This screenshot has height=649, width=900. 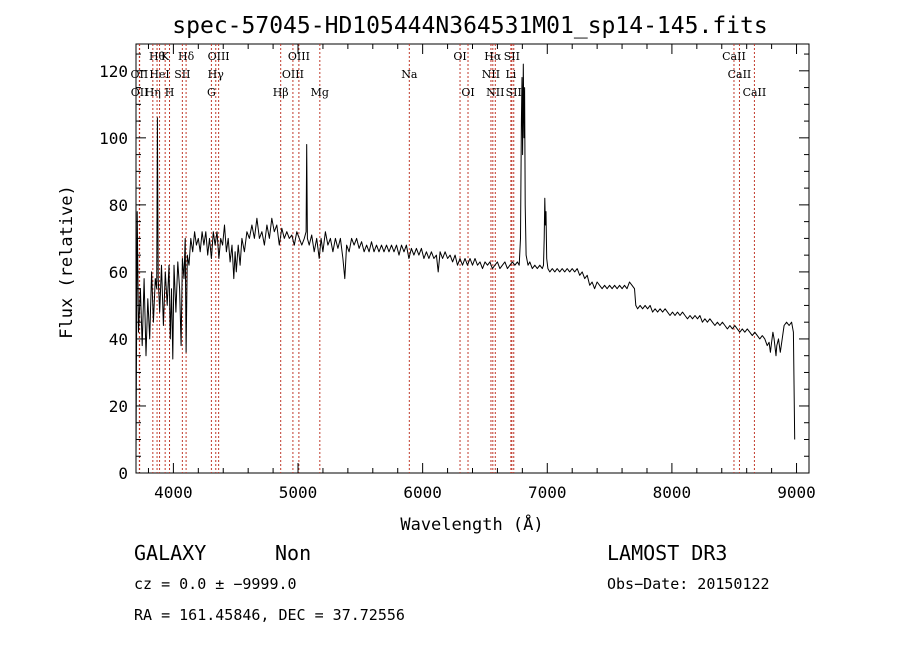 I want to click on y-tick-label: 40, so click(x=118, y=339).